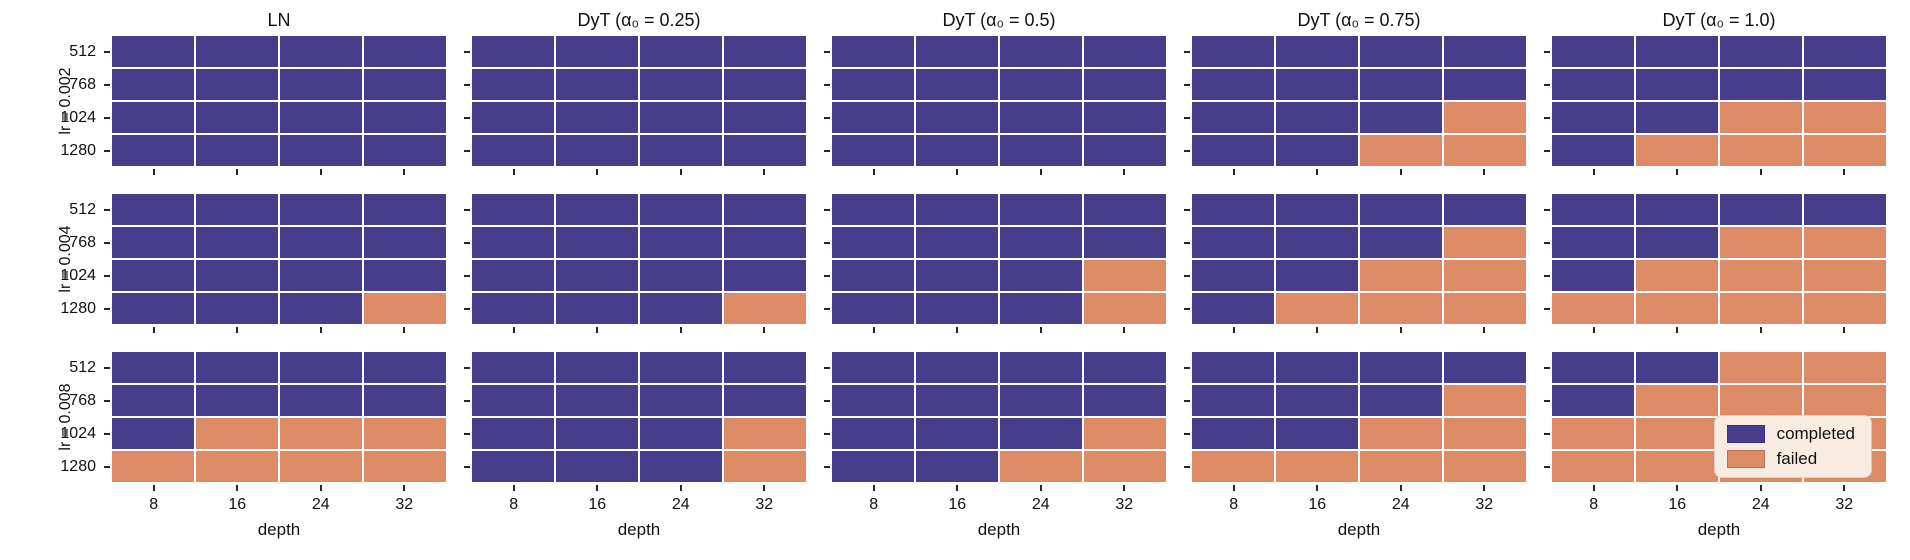 The height and width of the screenshot is (560, 1910). What do you see at coordinates (1761, 367) in the screenshot?
I see `heatmap-cell-512-d24-failed` at bounding box center [1761, 367].